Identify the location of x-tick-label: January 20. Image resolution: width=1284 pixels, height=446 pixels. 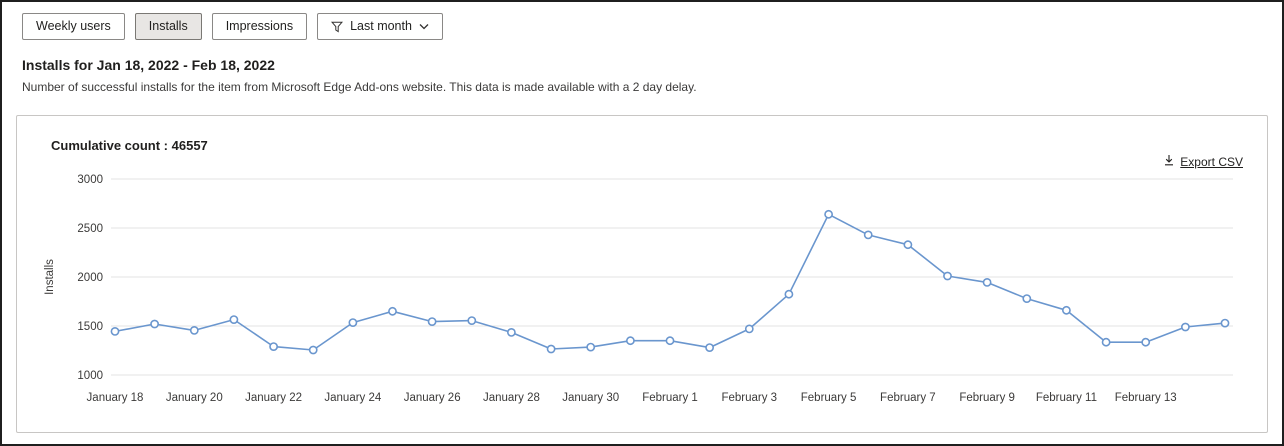
(194, 398).